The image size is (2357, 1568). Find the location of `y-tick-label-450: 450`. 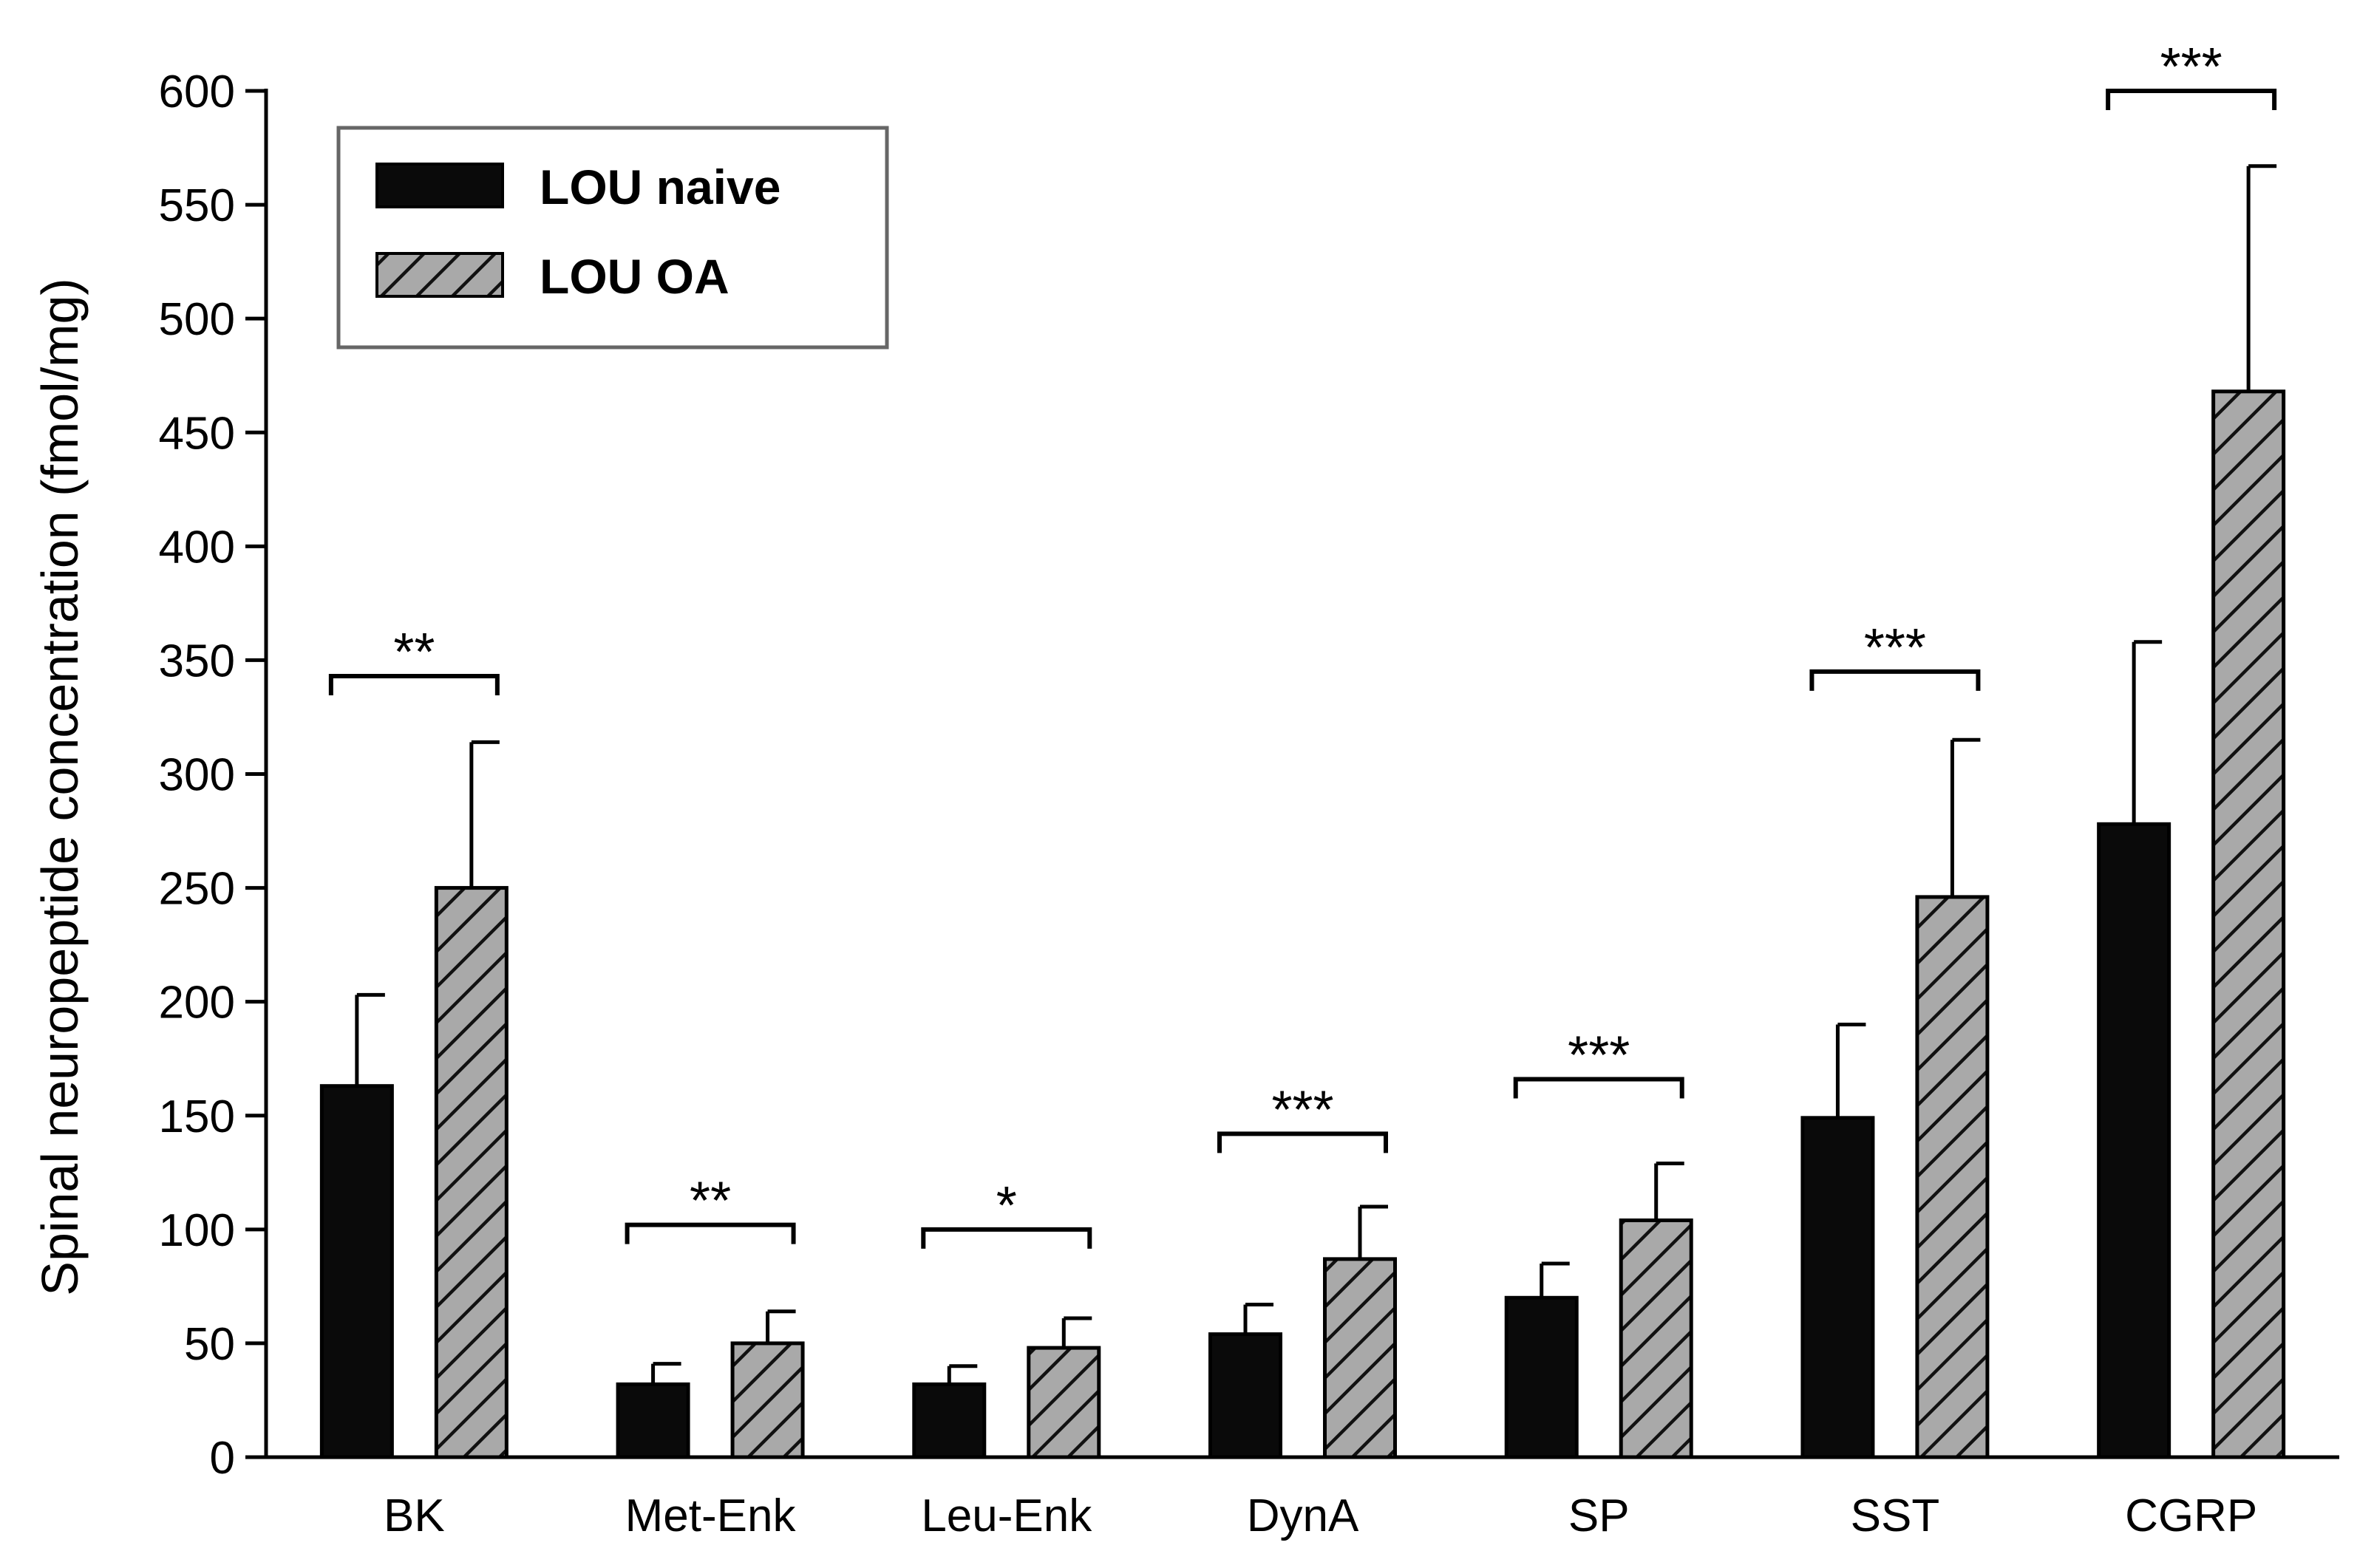

y-tick-label-450: 450 is located at coordinates (197, 434).